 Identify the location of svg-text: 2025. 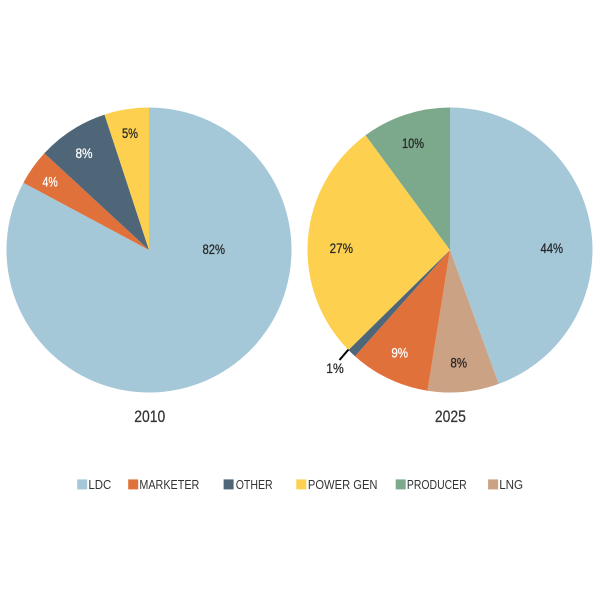
(450, 416).